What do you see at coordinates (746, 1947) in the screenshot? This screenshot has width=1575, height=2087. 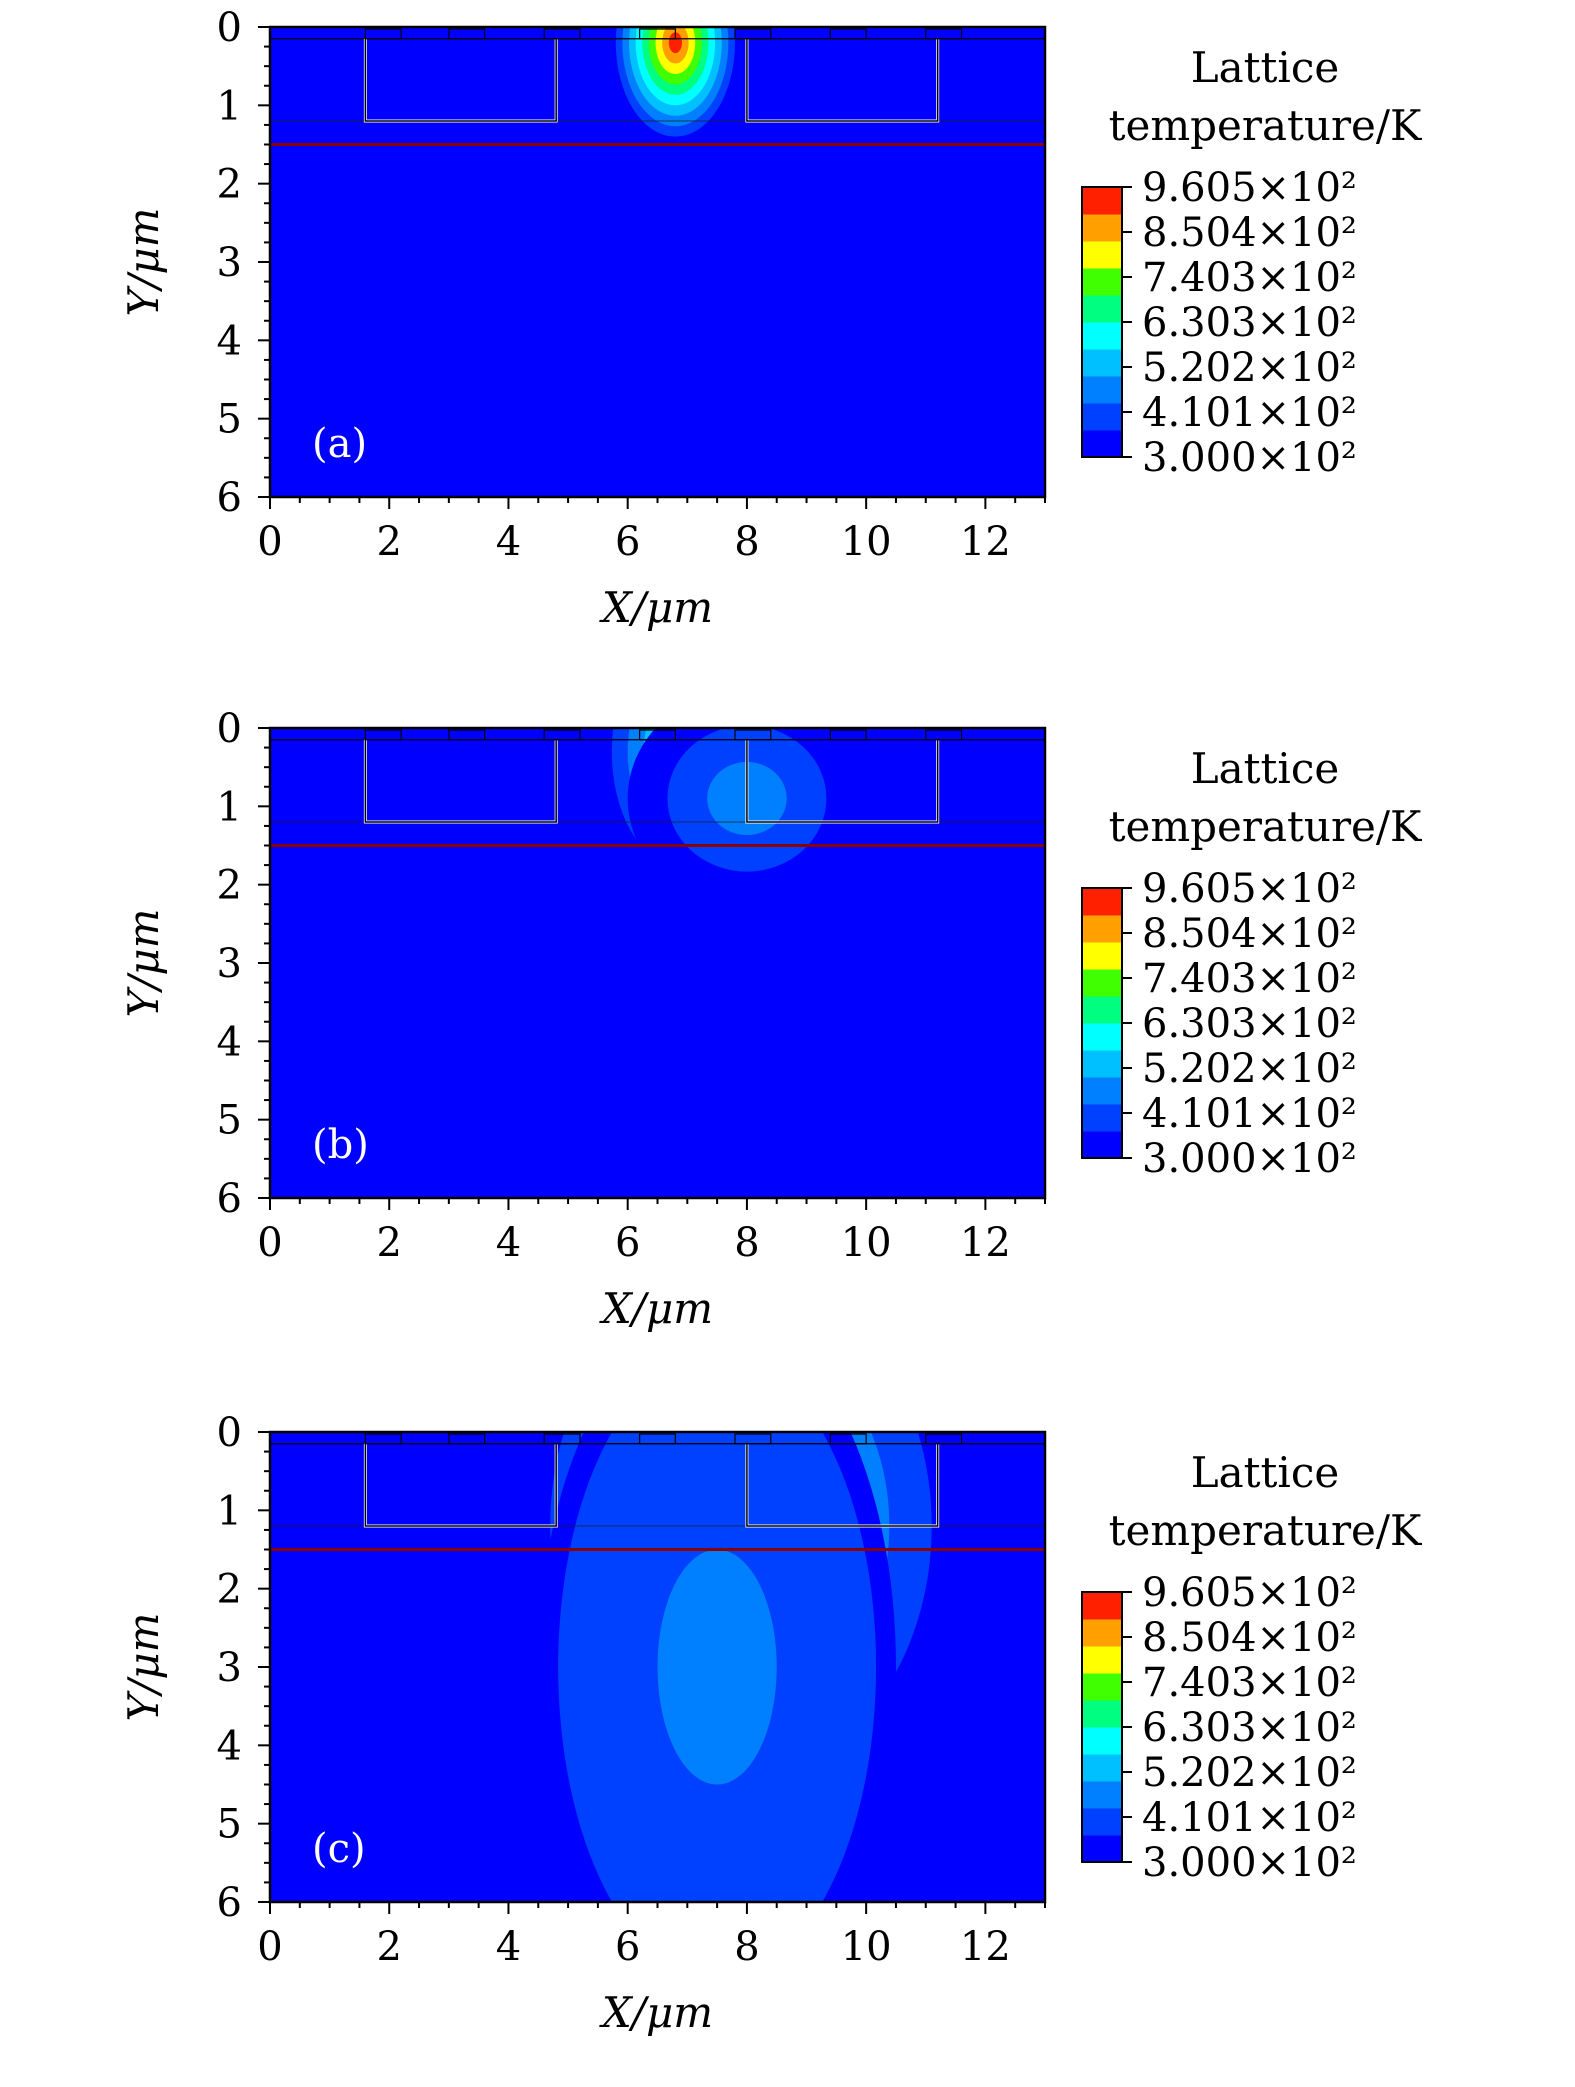 I see `x-tick-label: 8` at bounding box center [746, 1947].